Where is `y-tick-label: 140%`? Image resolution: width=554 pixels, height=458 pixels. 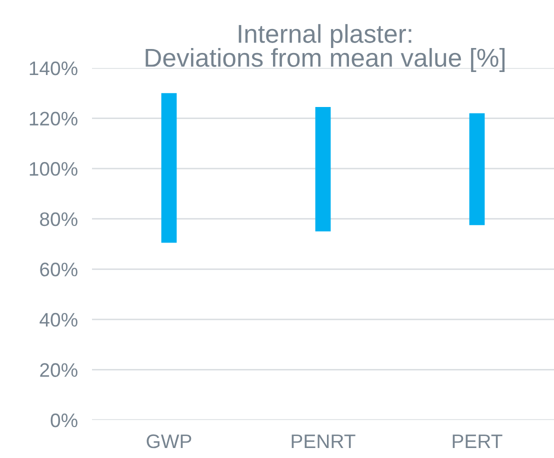 y-tick-label: 140% is located at coordinates (54, 68).